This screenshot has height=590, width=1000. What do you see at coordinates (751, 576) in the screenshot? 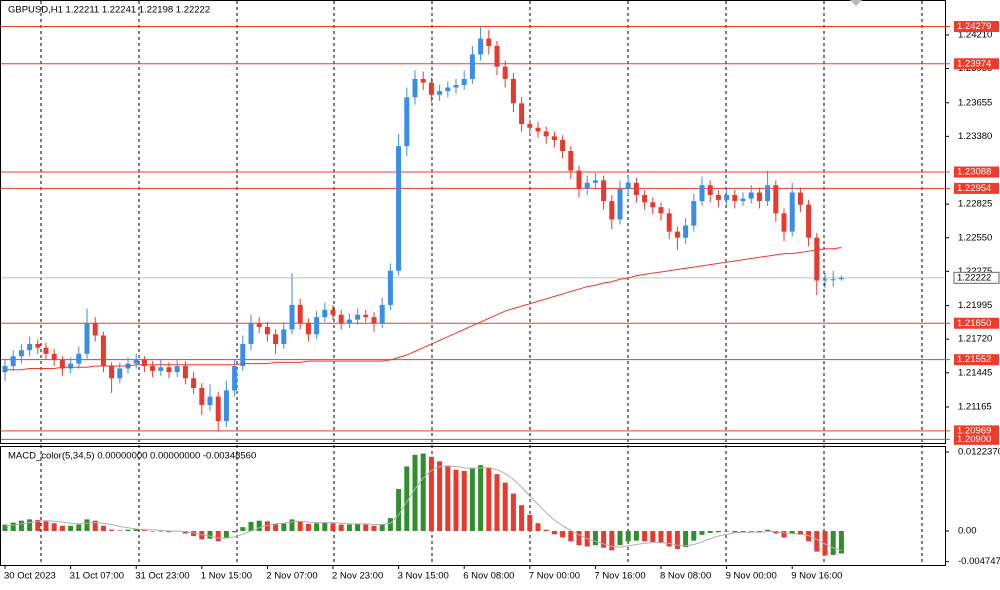
I see `x-tick-label: 9 Nov 00:00` at bounding box center [751, 576].